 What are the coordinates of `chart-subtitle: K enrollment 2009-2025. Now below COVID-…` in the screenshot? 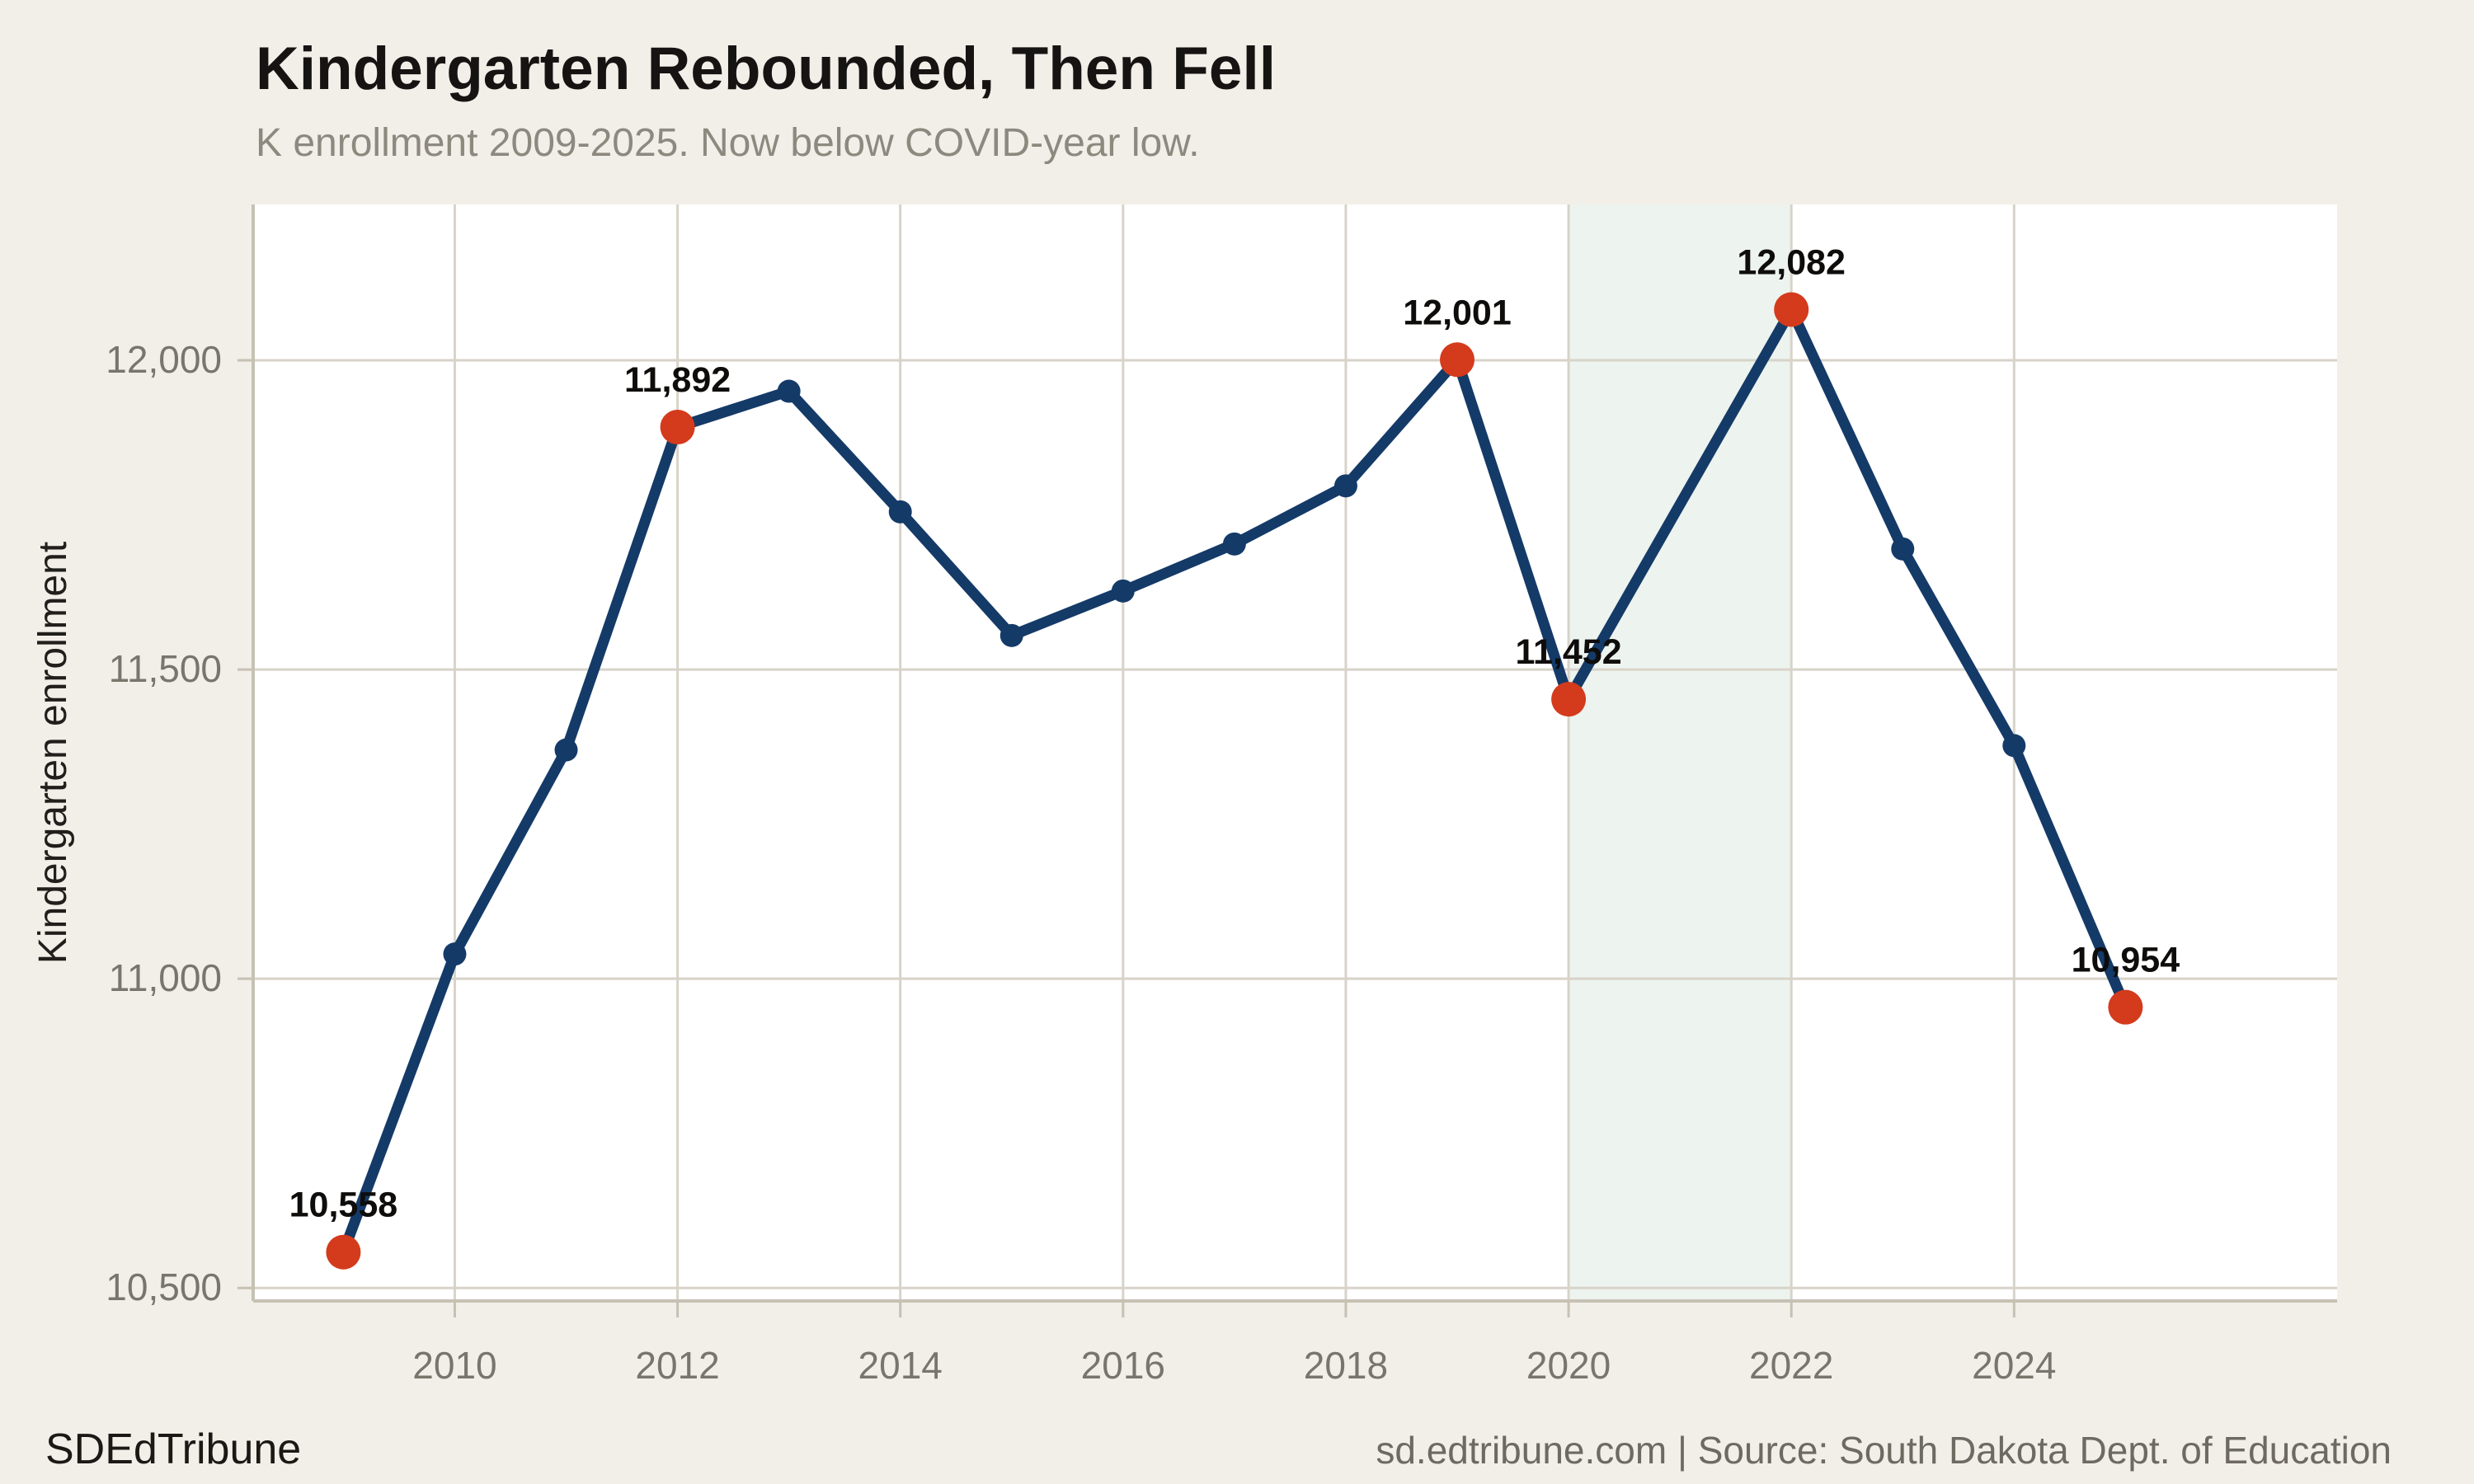 It's located at (728, 143).